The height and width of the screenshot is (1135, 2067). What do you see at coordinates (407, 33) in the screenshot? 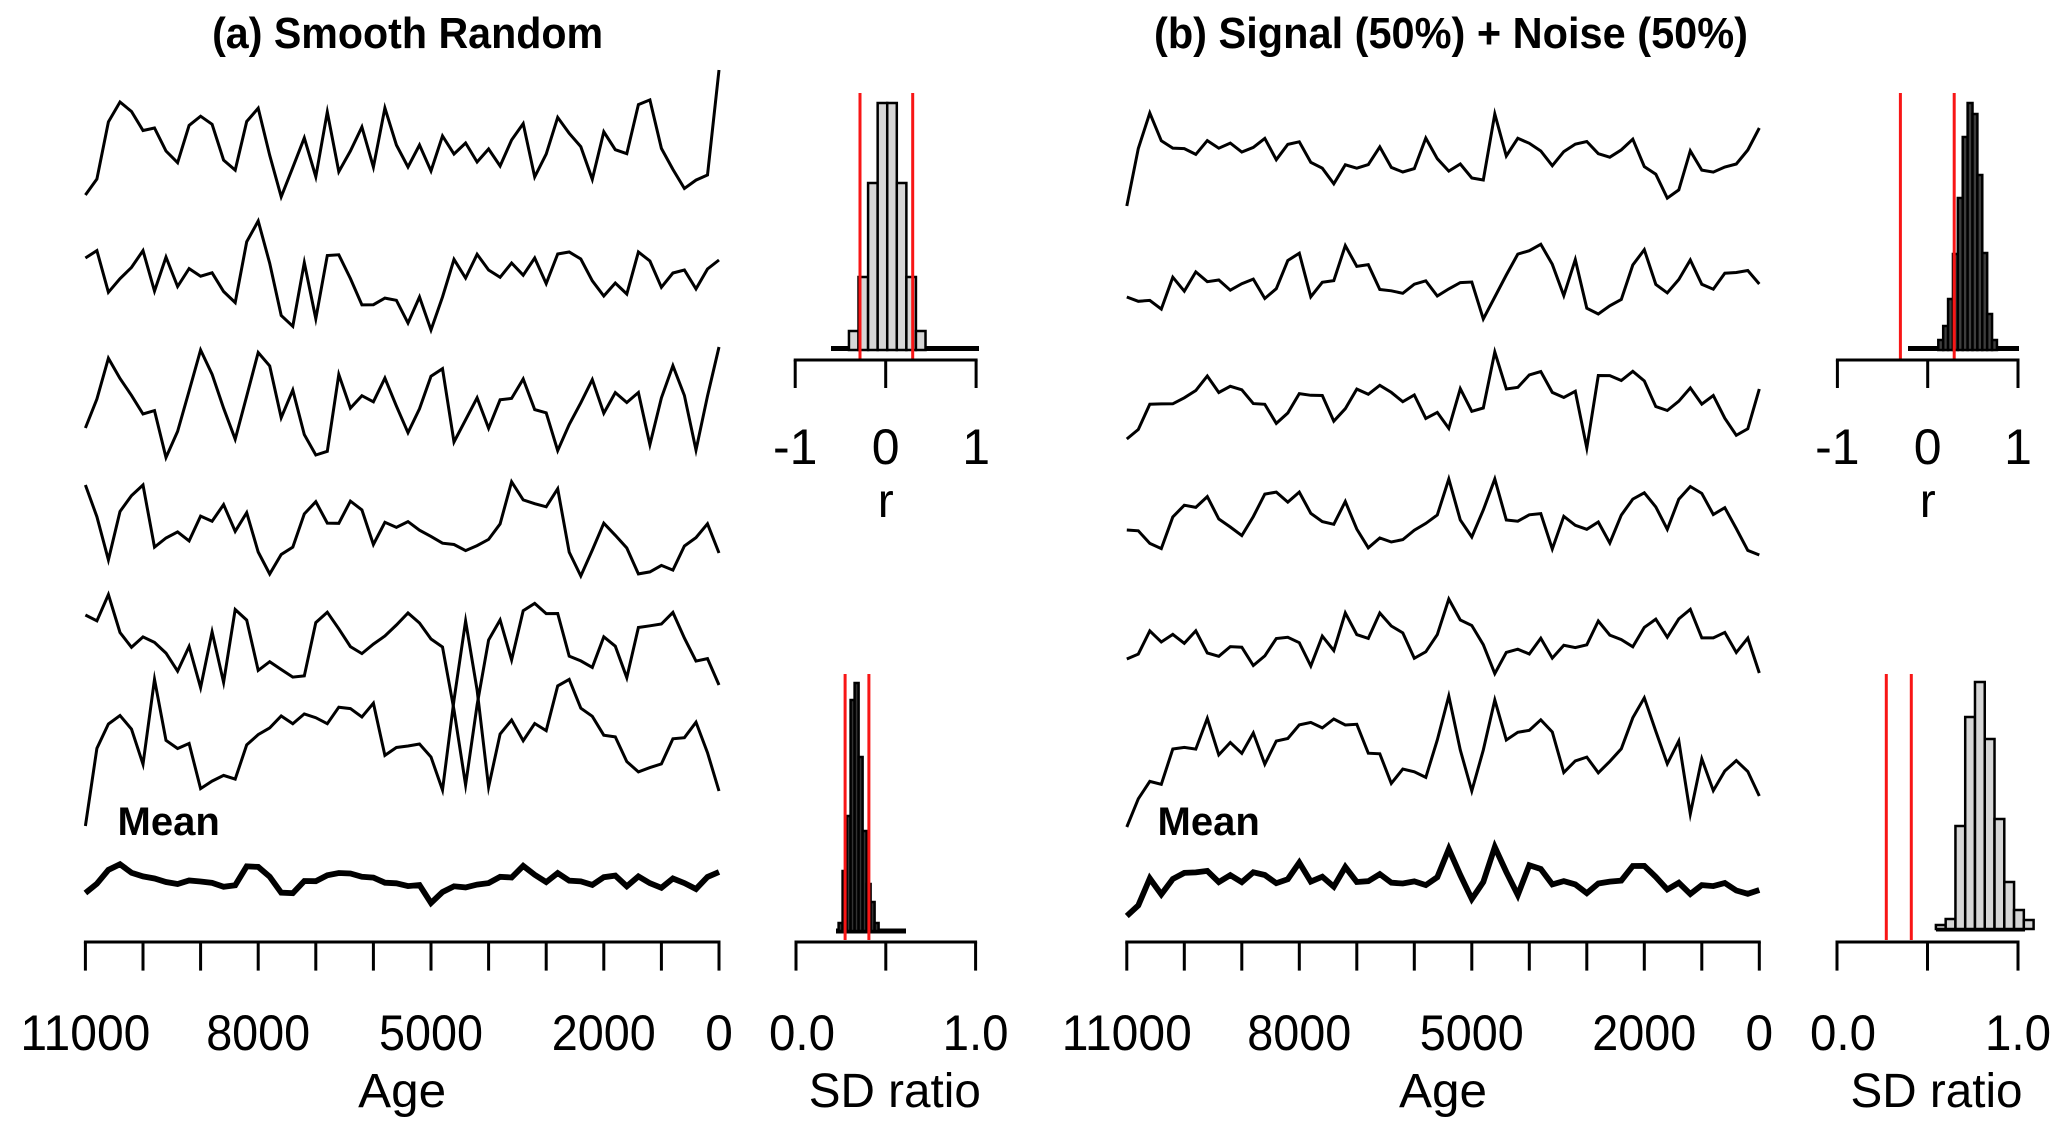
I see `svg-text: (a) Smooth Random` at bounding box center [407, 33].